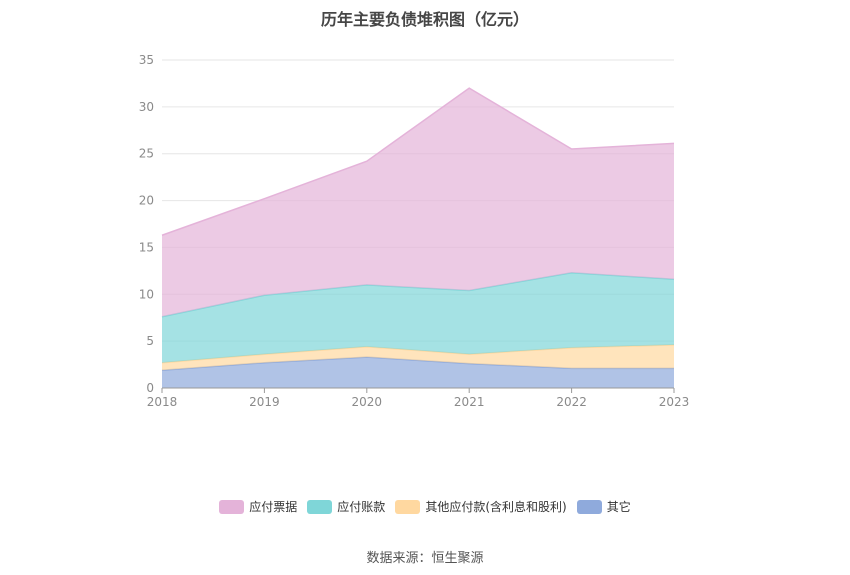 This screenshot has height=575, width=850. What do you see at coordinates (146, 154) in the screenshot?
I see `y-tick-label: 25` at bounding box center [146, 154].